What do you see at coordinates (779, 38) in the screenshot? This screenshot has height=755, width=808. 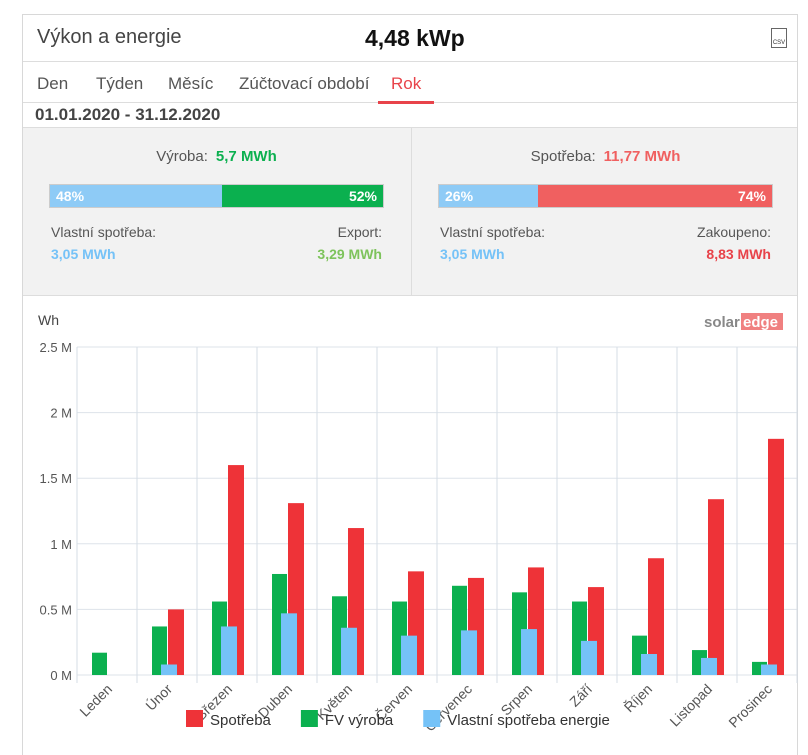 I see `csv-file-icon: CSV` at bounding box center [779, 38].